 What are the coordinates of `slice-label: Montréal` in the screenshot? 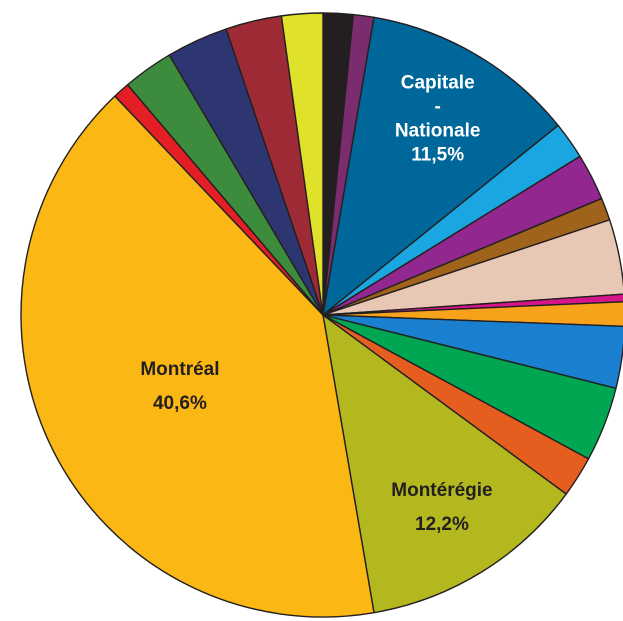 It's located at (179, 369).